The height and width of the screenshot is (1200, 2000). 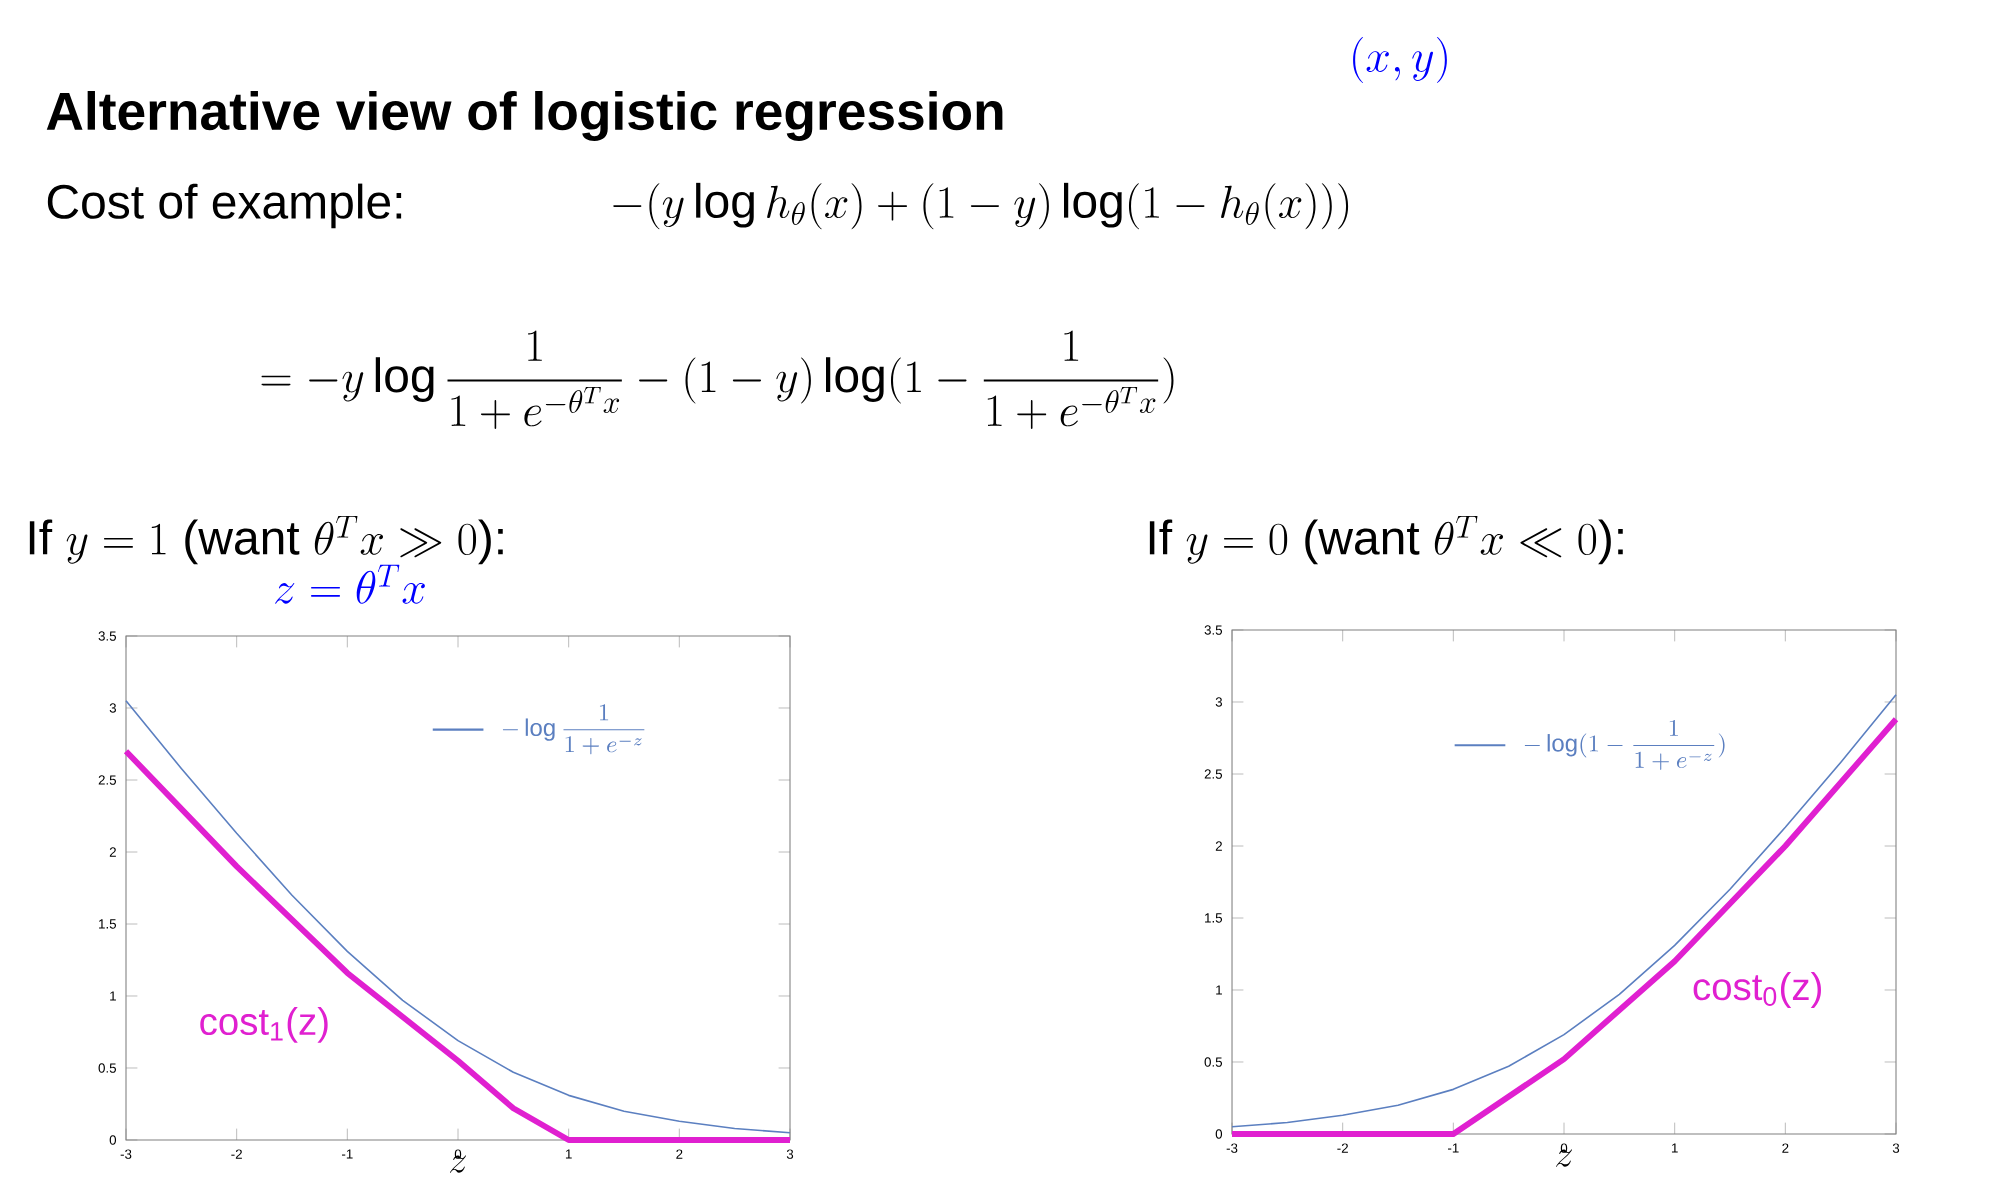 What do you see at coordinates (524, 116) in the screenshot?
I see `chart-title: Alternative view of logistic regression` at bounding box center [524, 116].